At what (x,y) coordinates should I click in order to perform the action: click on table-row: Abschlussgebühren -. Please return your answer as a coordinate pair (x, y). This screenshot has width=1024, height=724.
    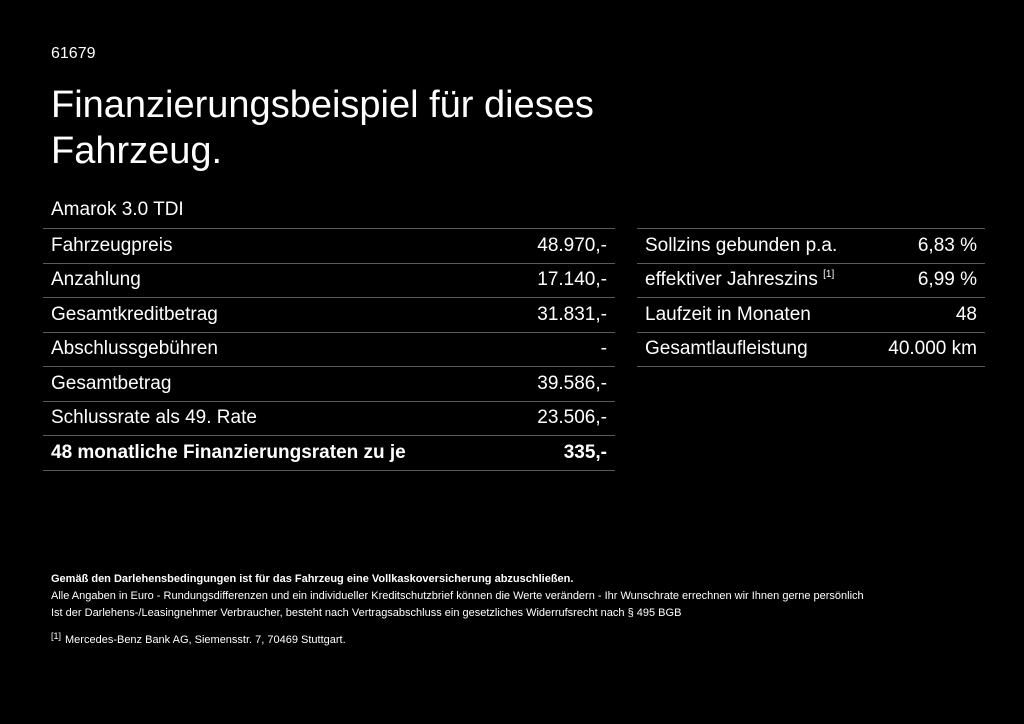
    Looking at the image, I should click on (329, 349).